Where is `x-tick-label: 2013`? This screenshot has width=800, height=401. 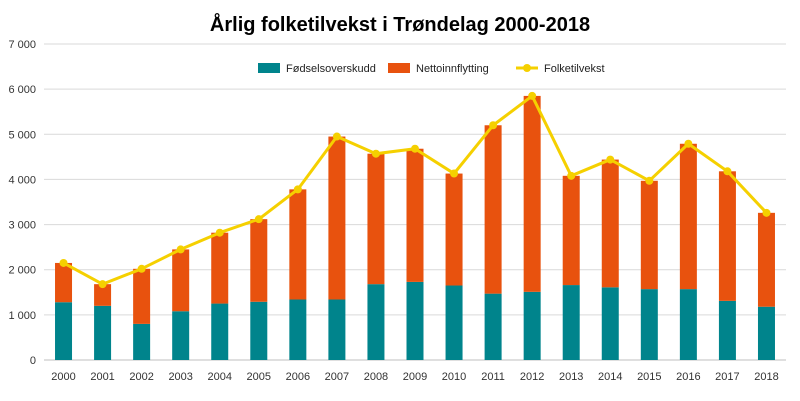
x-tick-label: 2013 is located at coordinates (571, 377).